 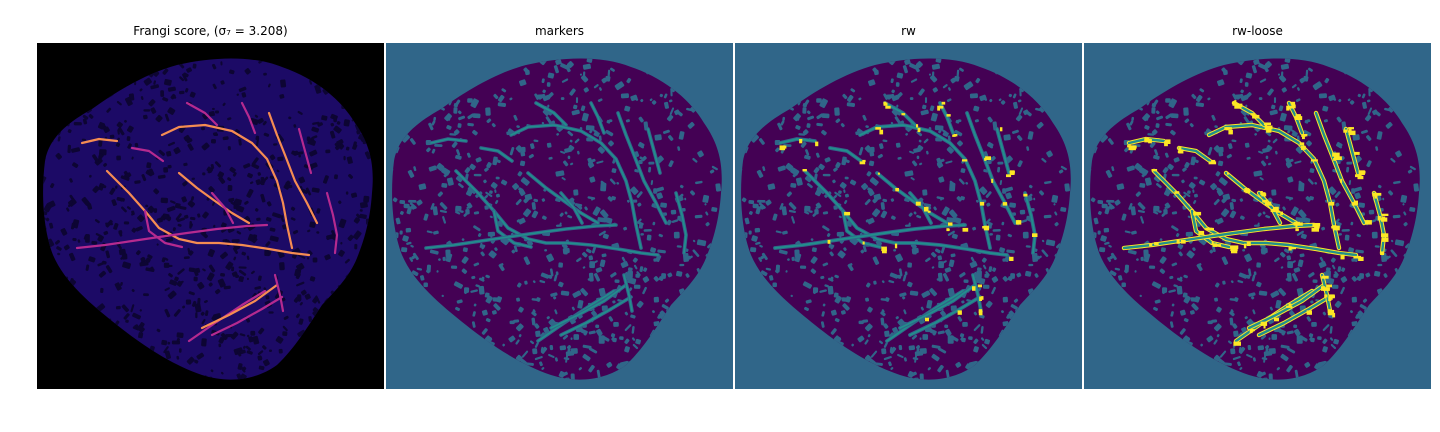 I want to click on panel-title: Frangi score, (σ₇ = 3.208), so click(x=210, y=31).